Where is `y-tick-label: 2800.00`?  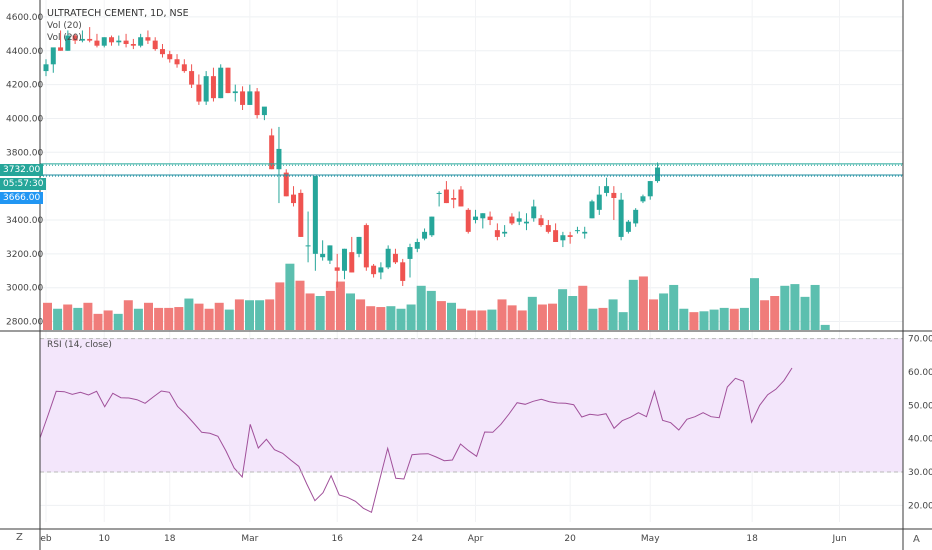 y-tick-label: 2800.00 is located at coordinates (24, 323).